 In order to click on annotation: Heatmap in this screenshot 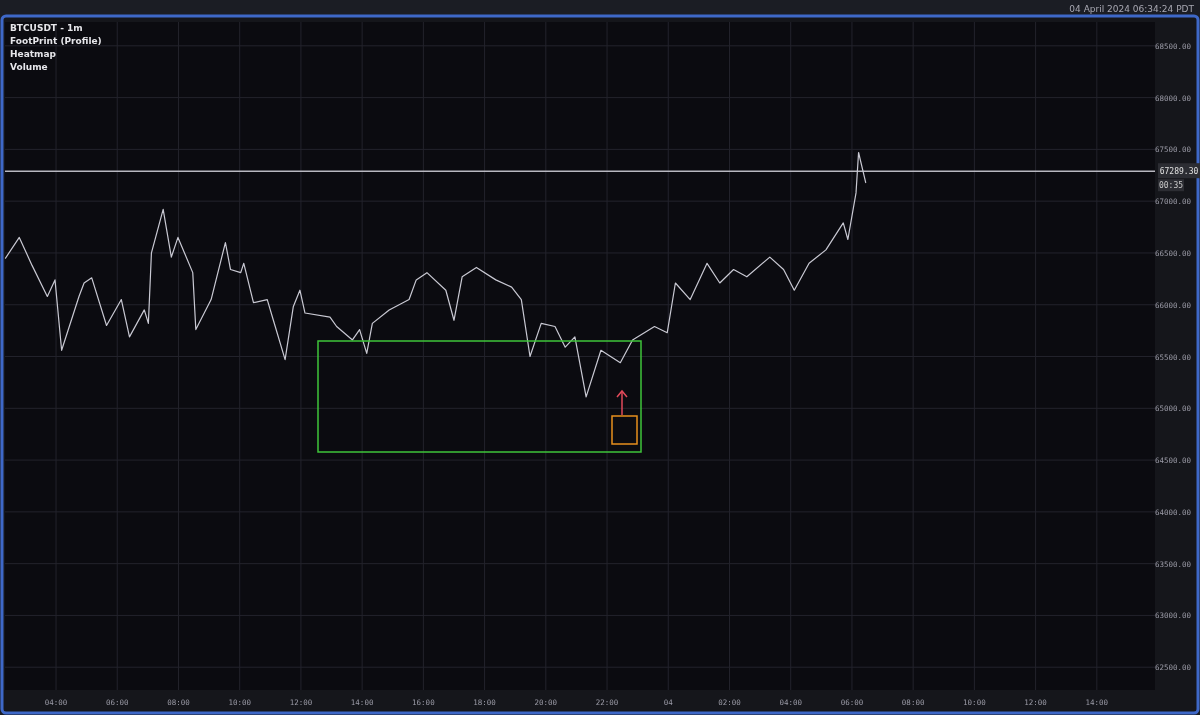, I will do `click(33, 54)`.